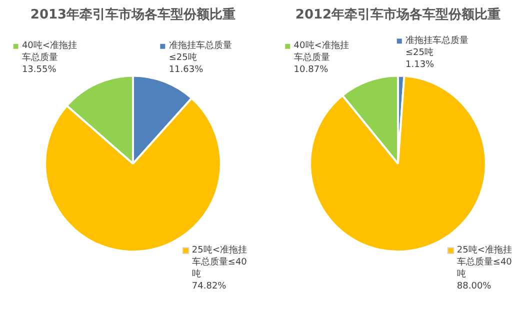 The height and width of the screenshot is (324, 530). What do you see at coordinates (209, 286) in the screenshot?
I see `data-label: 74.82%` at bounding box center [209, 286].